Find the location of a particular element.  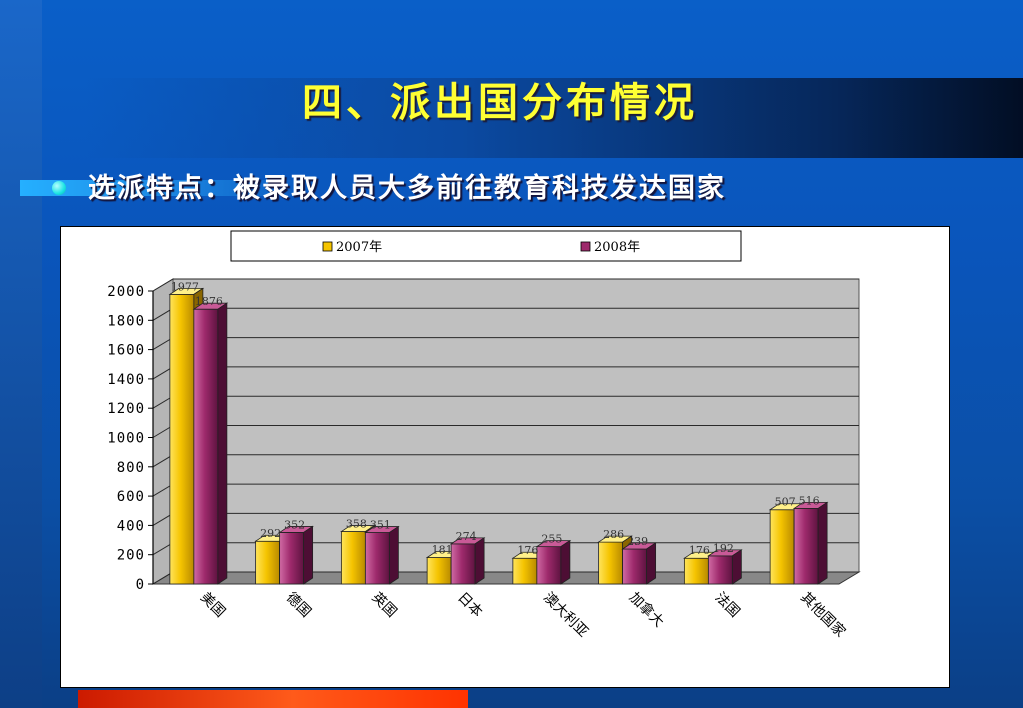

y-tick-label: 1400 is located at coordinates (126, 380).